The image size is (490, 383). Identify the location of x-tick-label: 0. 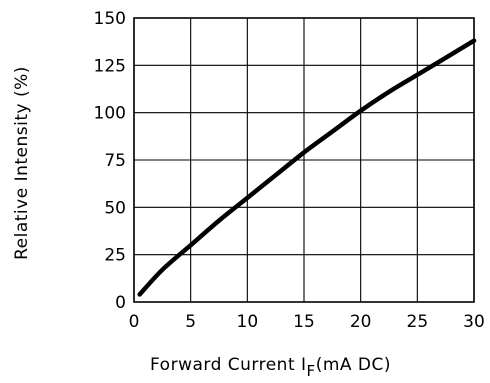
(134, 322).